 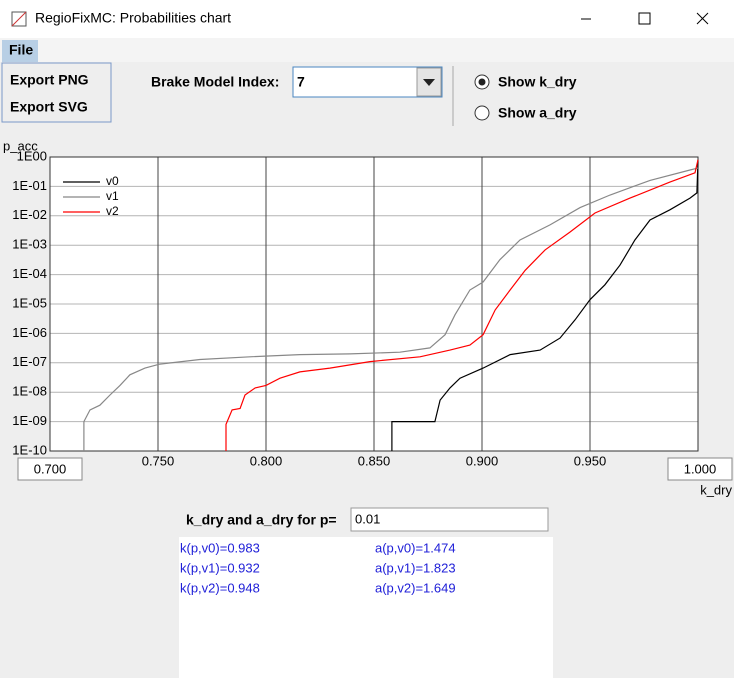 I want to click on y-tick-label: 1E-07, so click(x=29, y=361).